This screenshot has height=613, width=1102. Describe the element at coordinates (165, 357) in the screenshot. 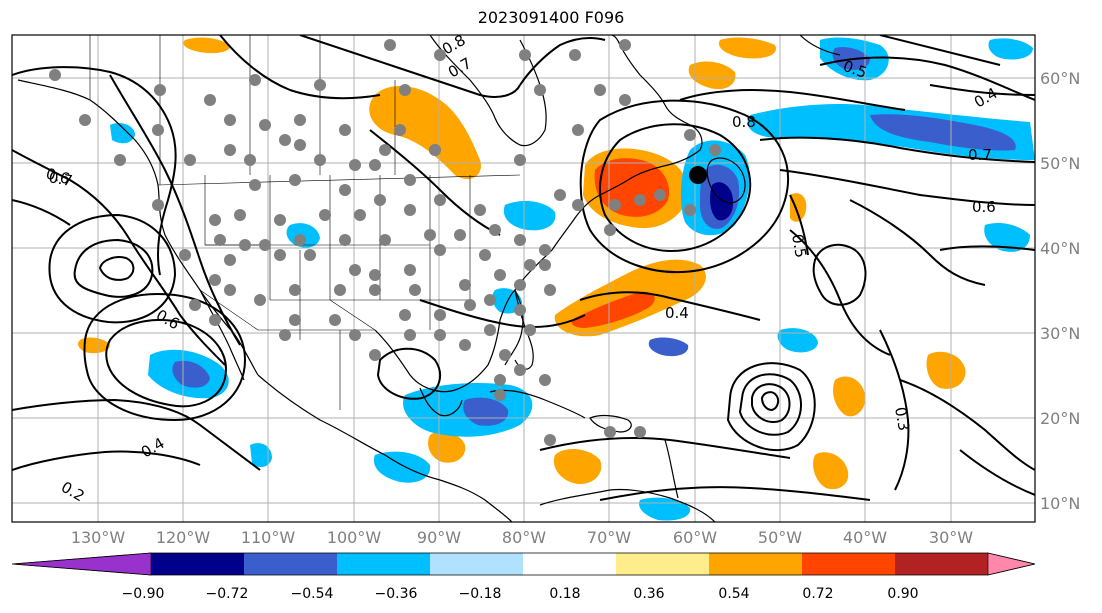

I see `contour-mexico-outer` at that location.